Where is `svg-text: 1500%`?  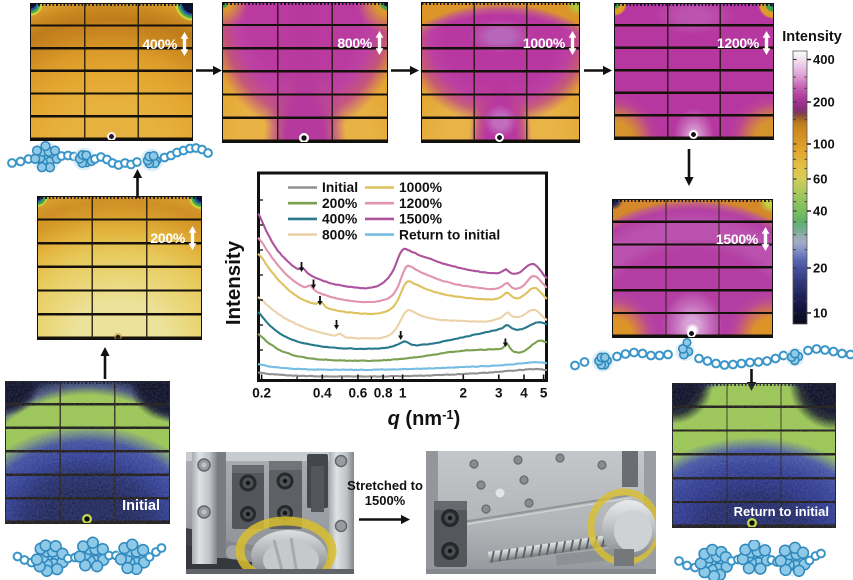 svg-text: 1500% is located at coordinates (420, 219).